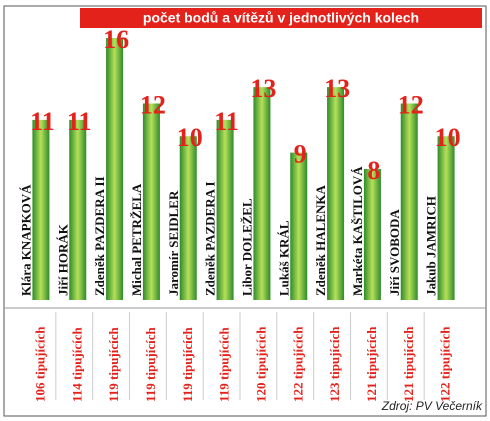 The width and height of the screenshot is (490, 421). What do you see at coordinates (300, 154) in the screenshot?
I see `value-label: 9` at bounding box center [300, 154].